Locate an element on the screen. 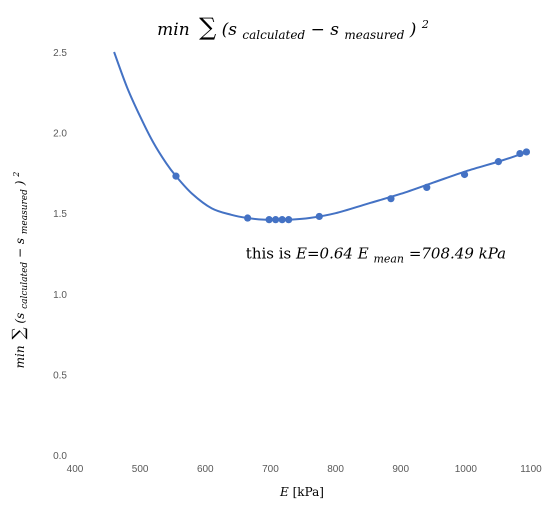 The image size is (550, 509). x-tick-label: 400 is located at coordinates (75, 469).